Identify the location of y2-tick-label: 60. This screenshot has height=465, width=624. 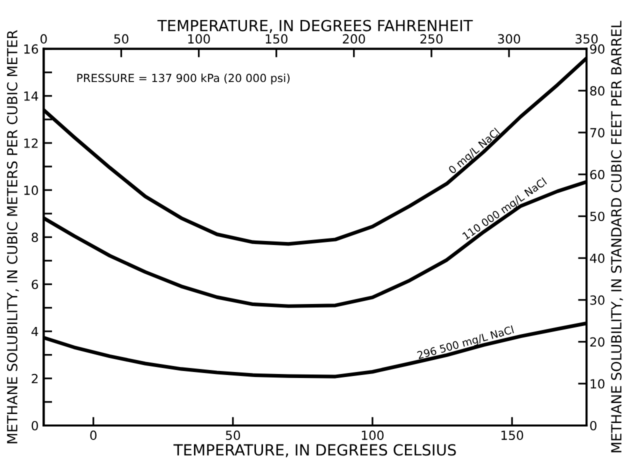
(597, 175).